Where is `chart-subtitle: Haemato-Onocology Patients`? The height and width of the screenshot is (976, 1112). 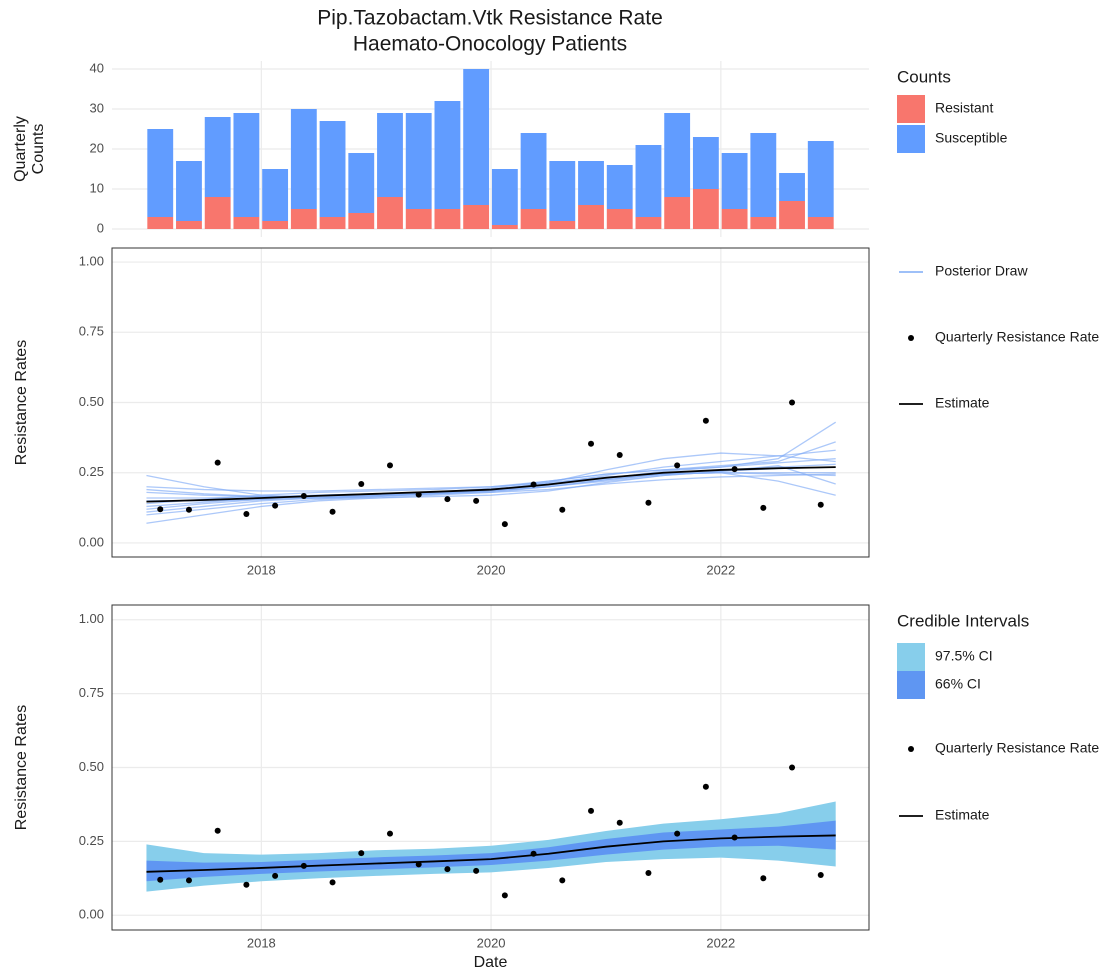
chart-subtitle: Haemato-Onocology Patients is located at coordinates (490, 44).